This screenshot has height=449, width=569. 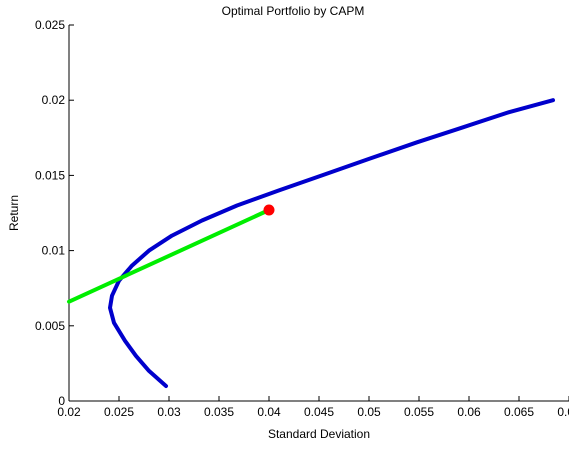 I want to click on x-tick-label: 0.02, so click(x=69, y=412).